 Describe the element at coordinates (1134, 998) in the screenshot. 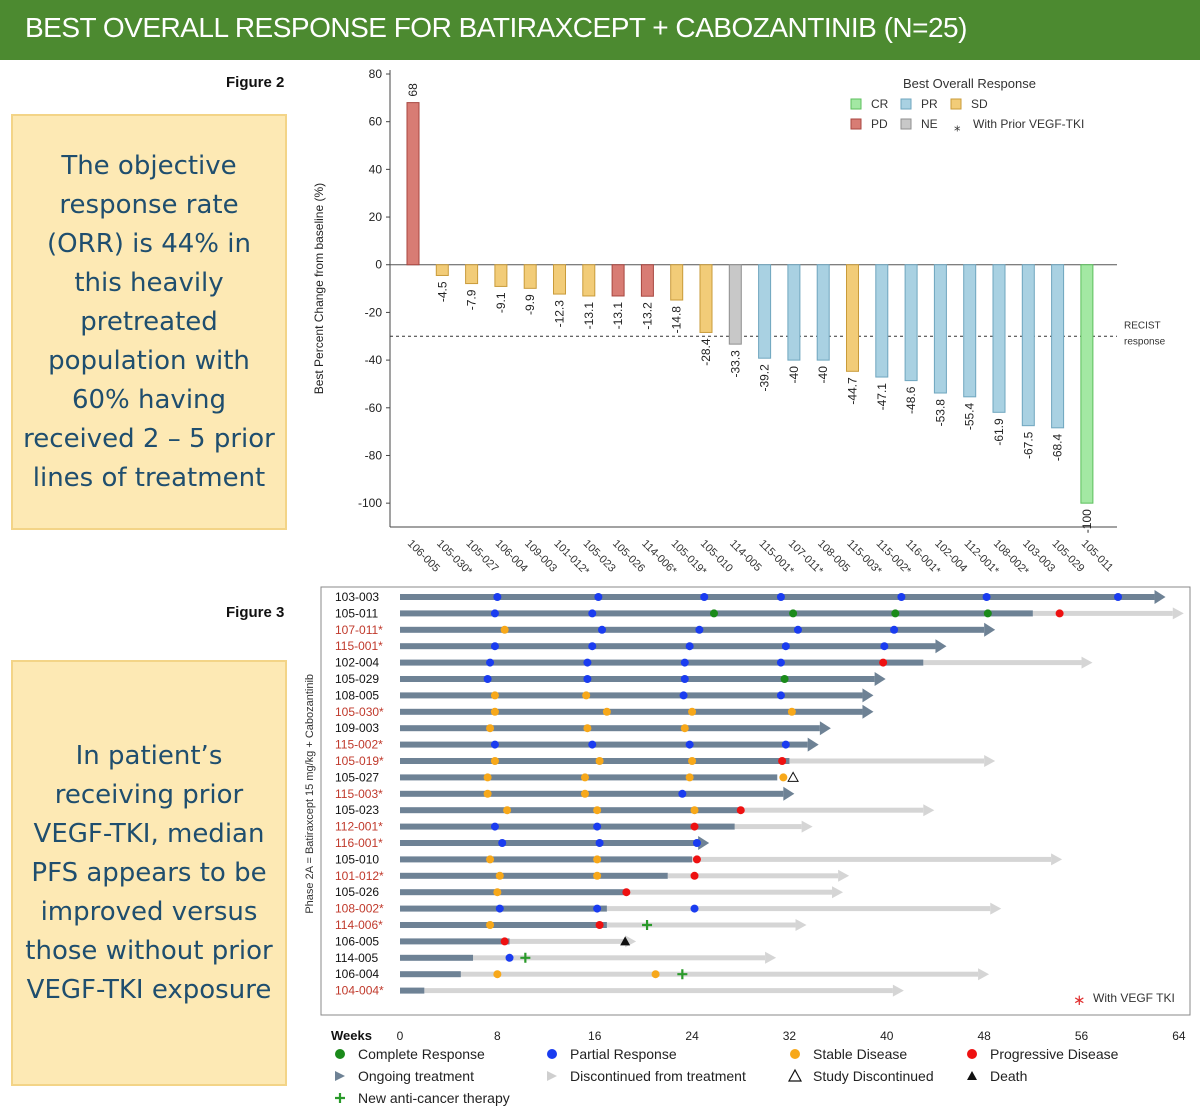

I see `vegf-note: With VEGF TKI` at that location.